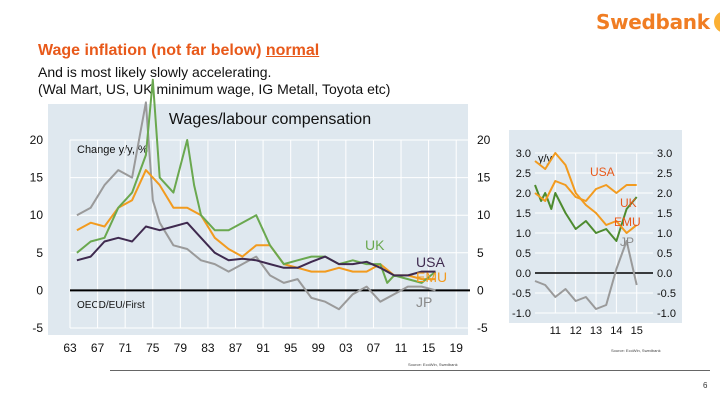 The image size is (720, 405). Describe the element at coordinates (484, 178) in the screenshot. I see `y-tick-label-right: 15` at that location.